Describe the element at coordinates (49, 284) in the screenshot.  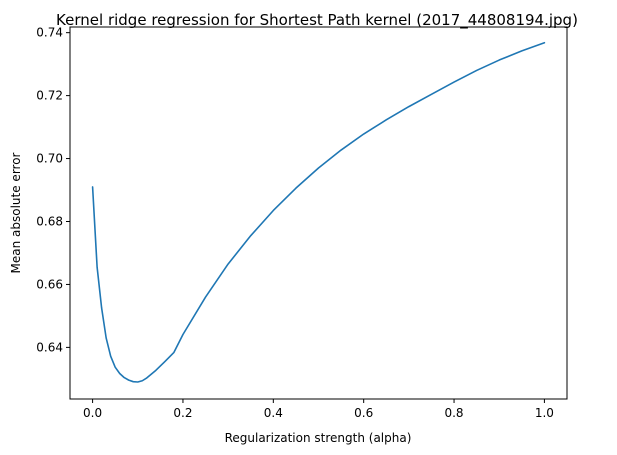
I see `y-tick-label: 0.66` at that location.